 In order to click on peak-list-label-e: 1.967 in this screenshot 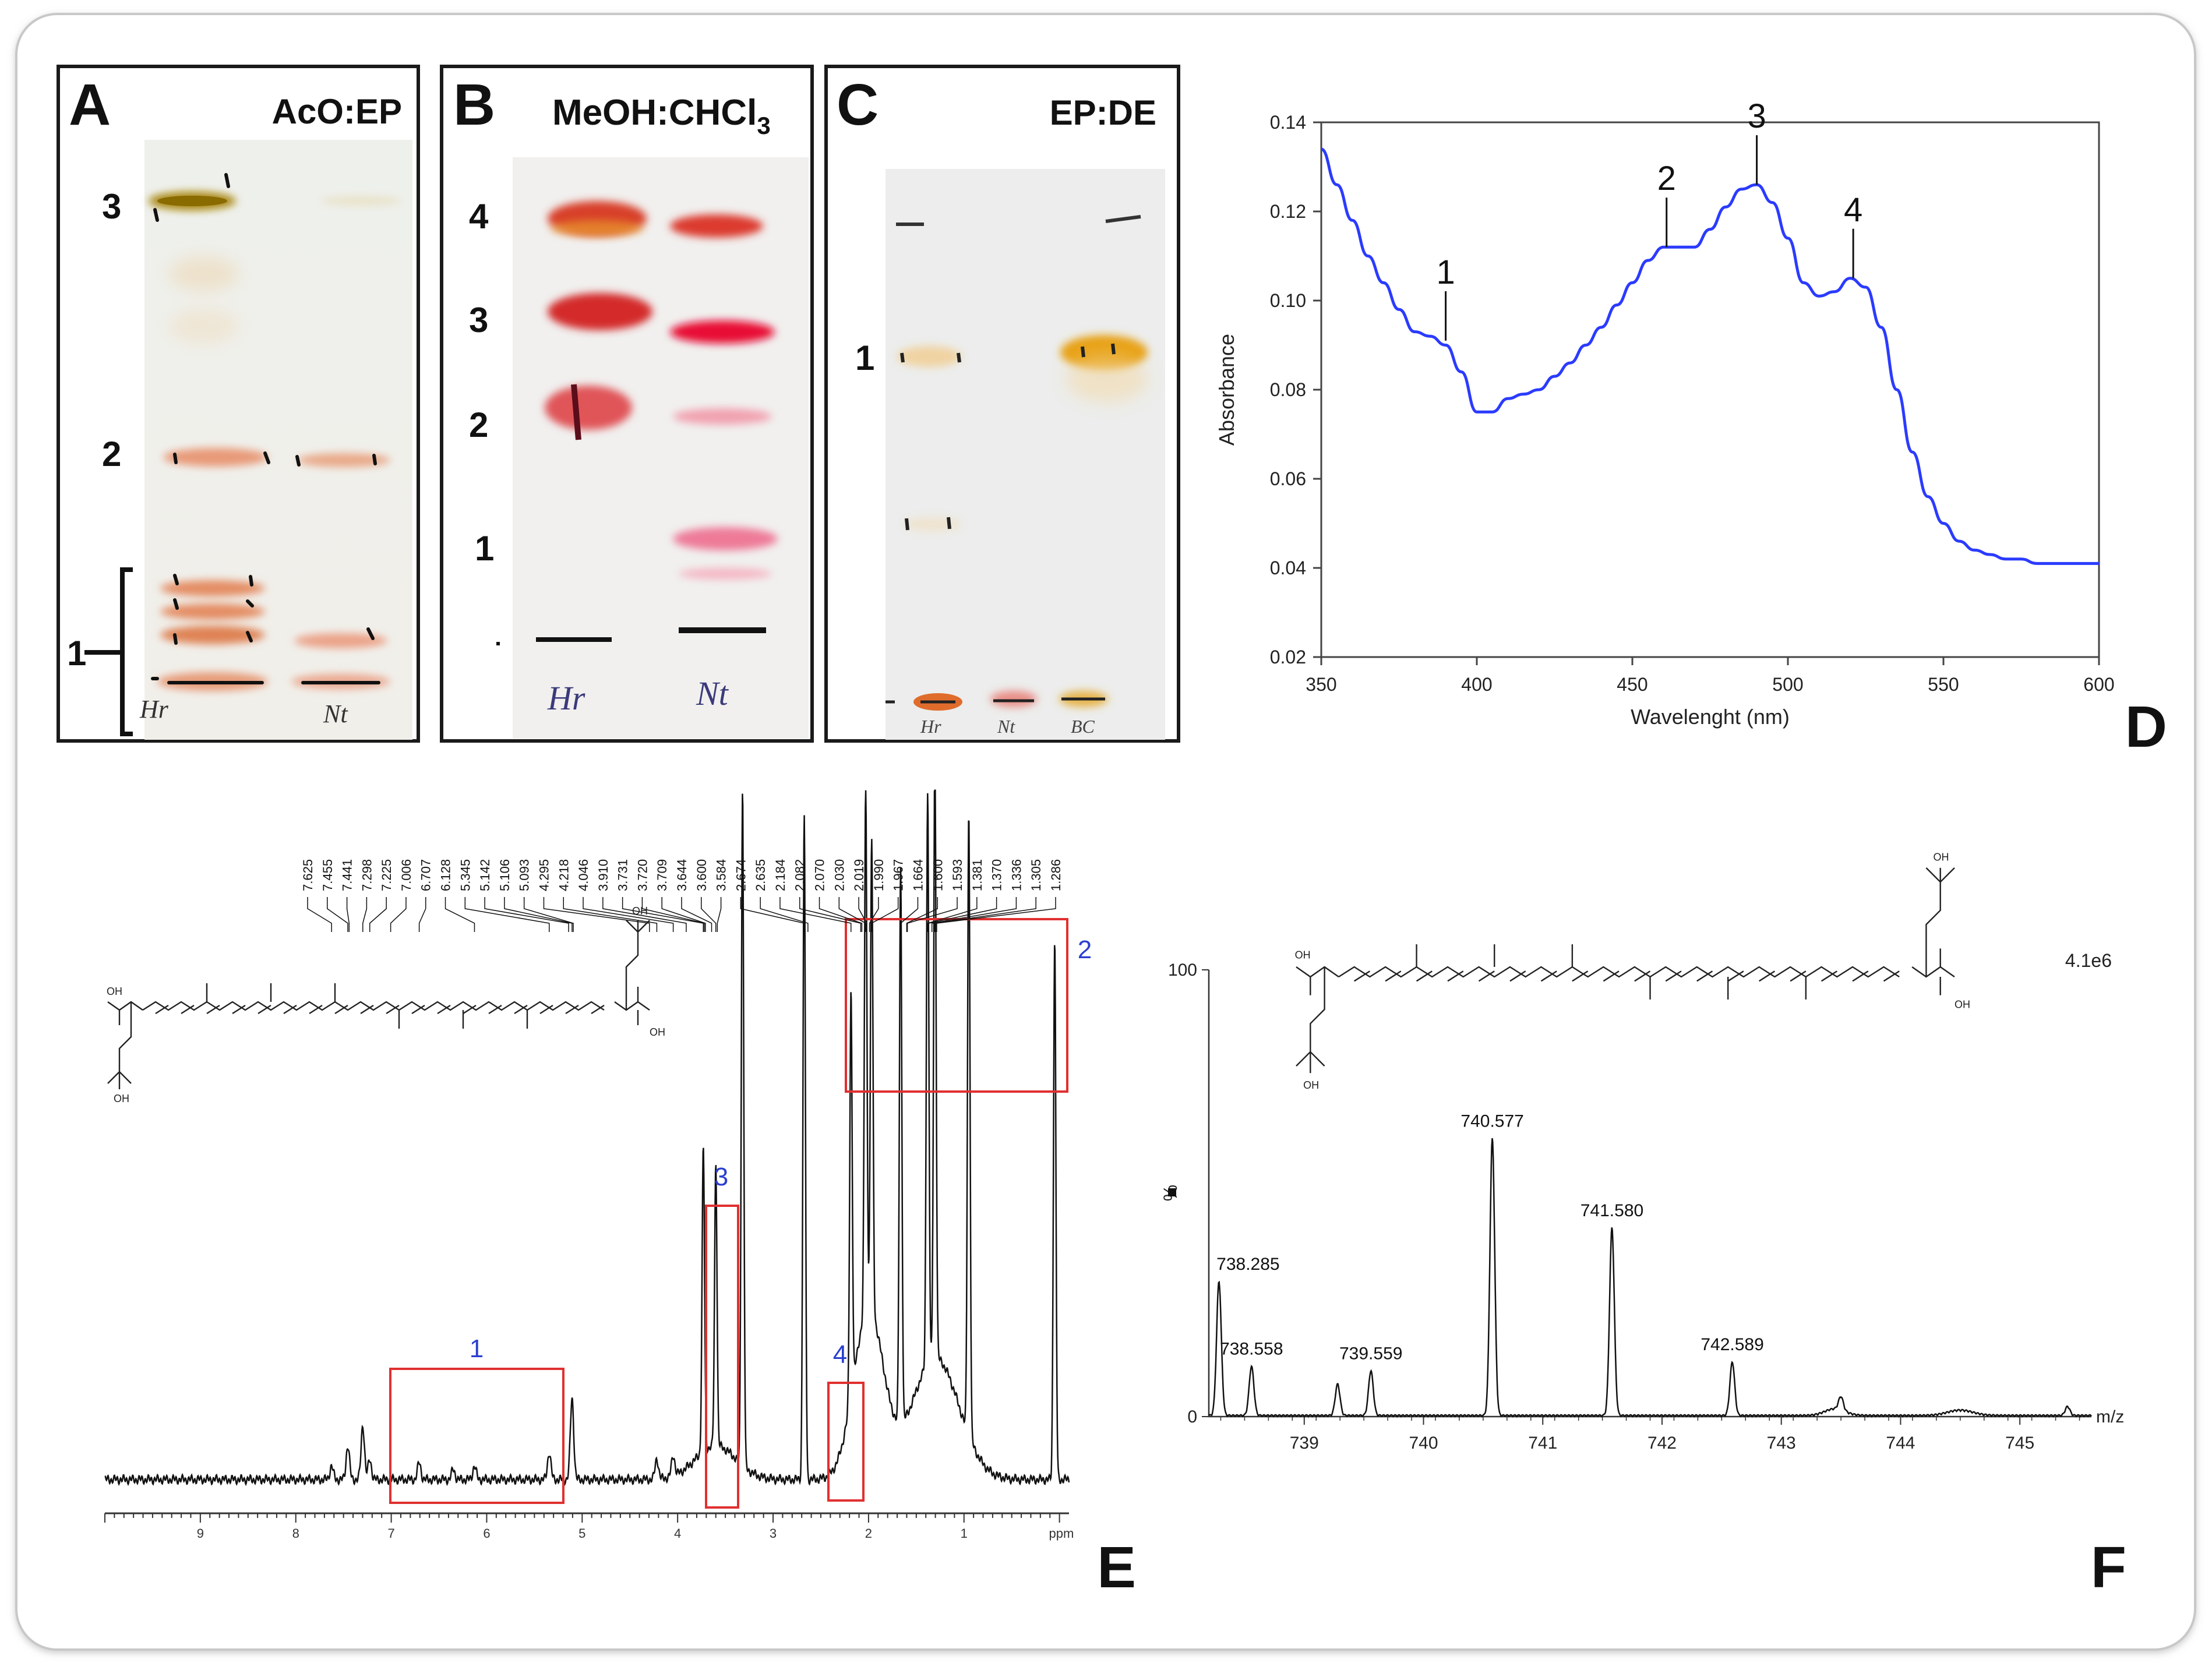, I will do `click(899, 875)`.